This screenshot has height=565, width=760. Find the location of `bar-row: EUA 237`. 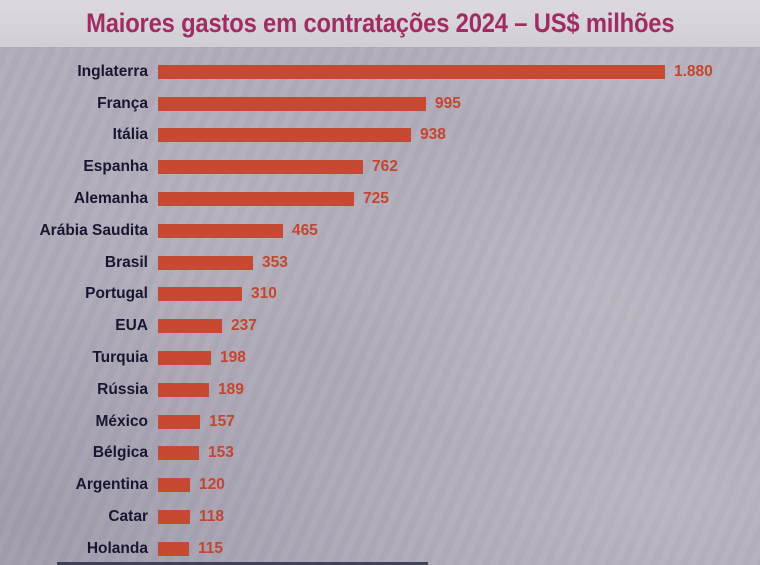

bar-row: EUA 237 is located at coordinates (380, 326).